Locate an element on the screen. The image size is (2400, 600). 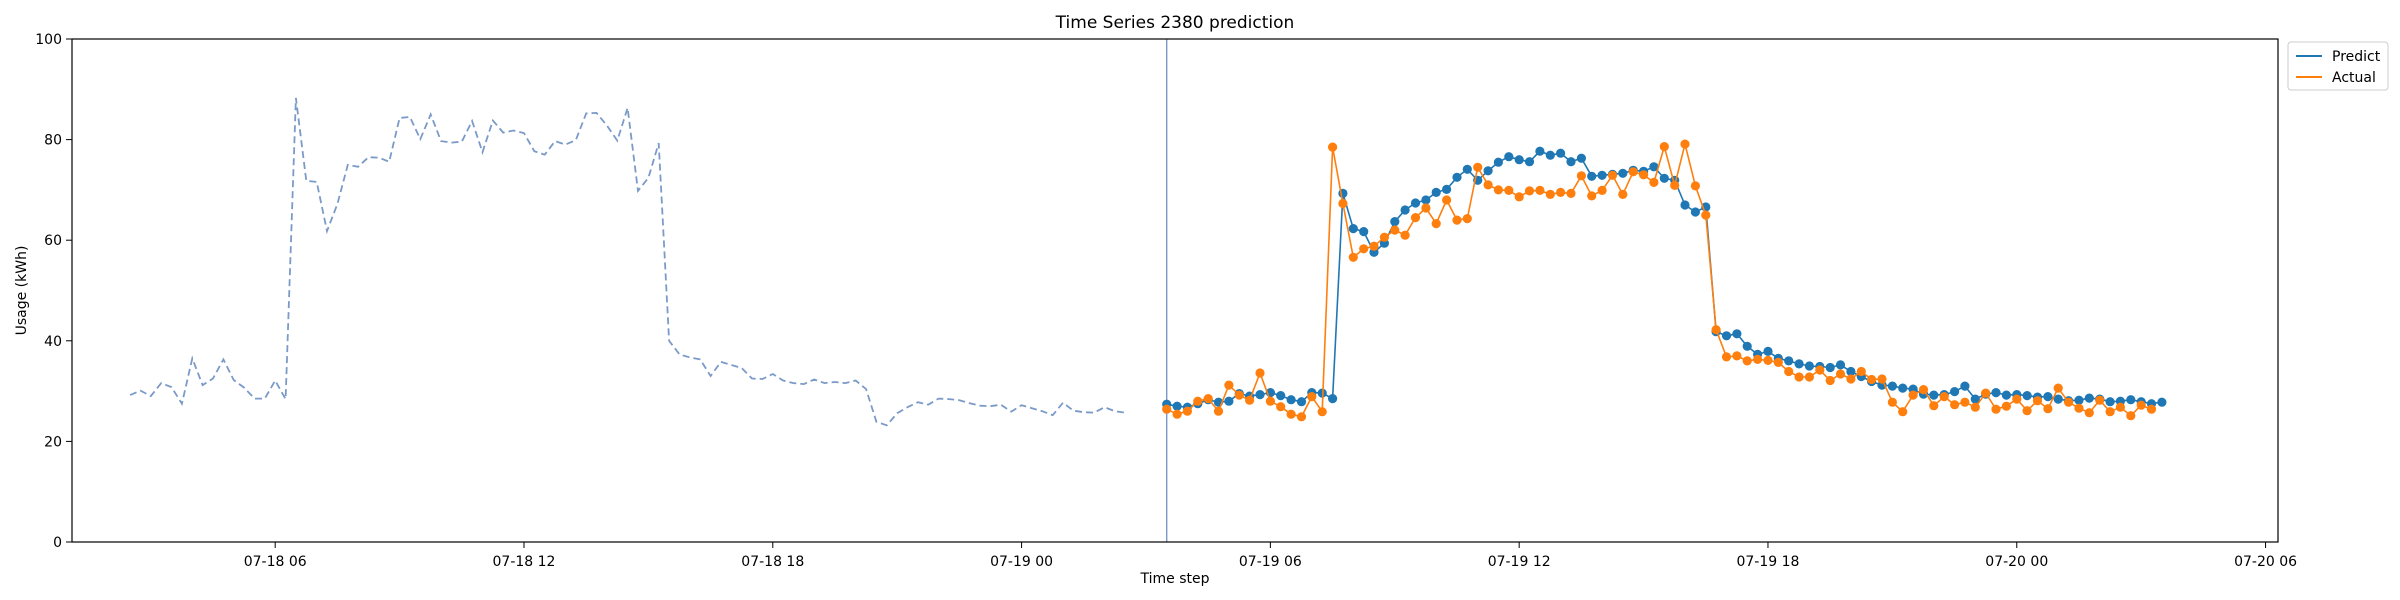
y-tick-label: 60 is located at coordinates (53, 241).